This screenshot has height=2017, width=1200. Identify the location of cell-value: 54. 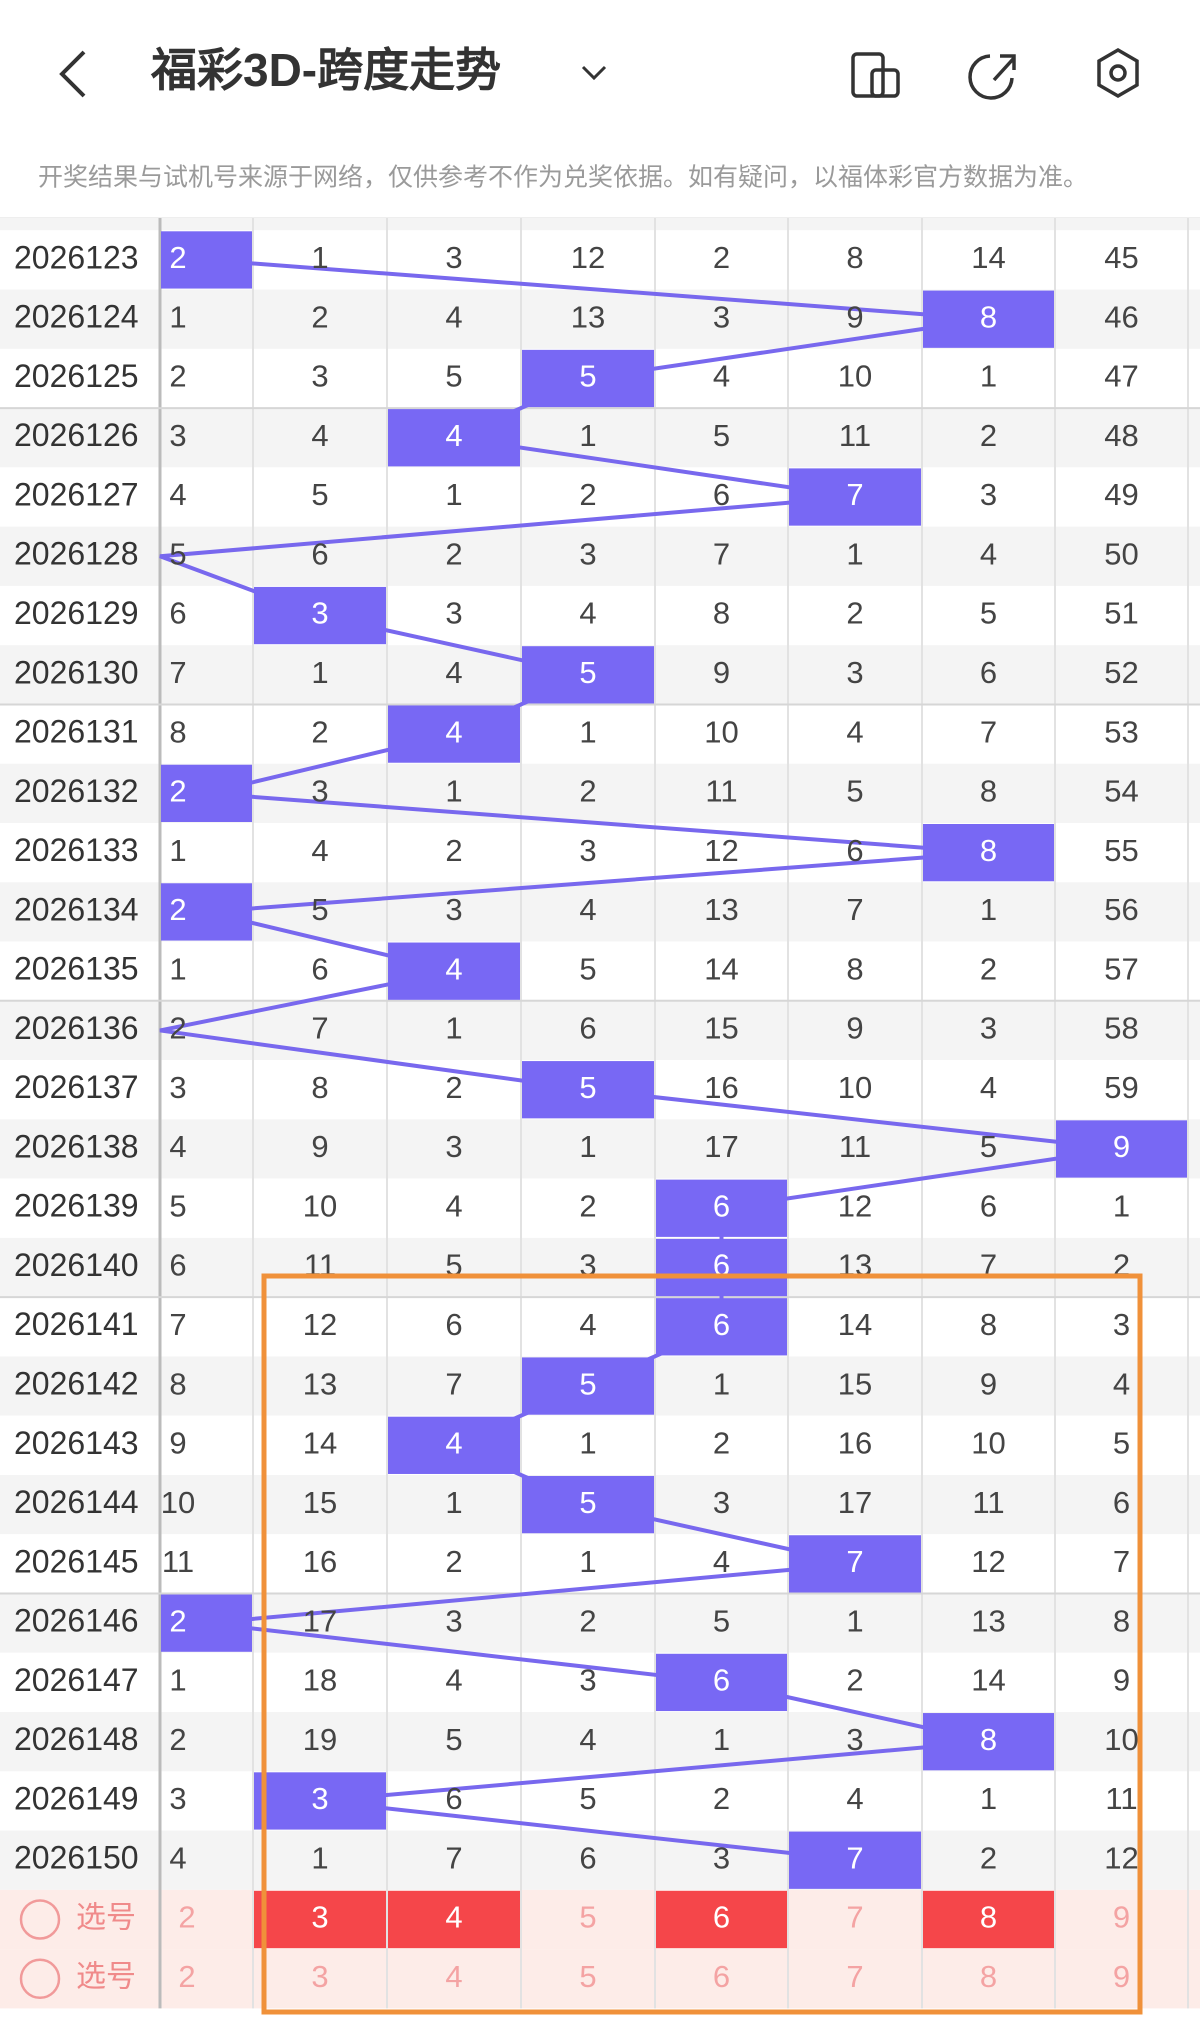
(1121, 791).